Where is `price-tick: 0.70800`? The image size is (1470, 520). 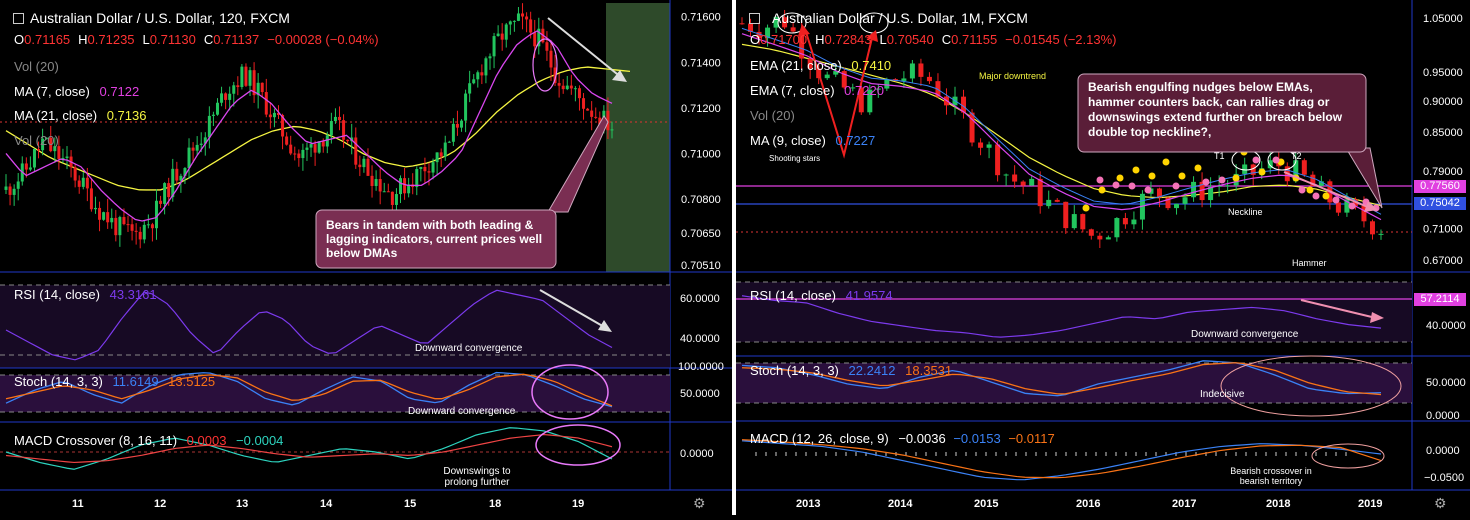
price-tick: 0.70800 is located at coordinates (701, 200).